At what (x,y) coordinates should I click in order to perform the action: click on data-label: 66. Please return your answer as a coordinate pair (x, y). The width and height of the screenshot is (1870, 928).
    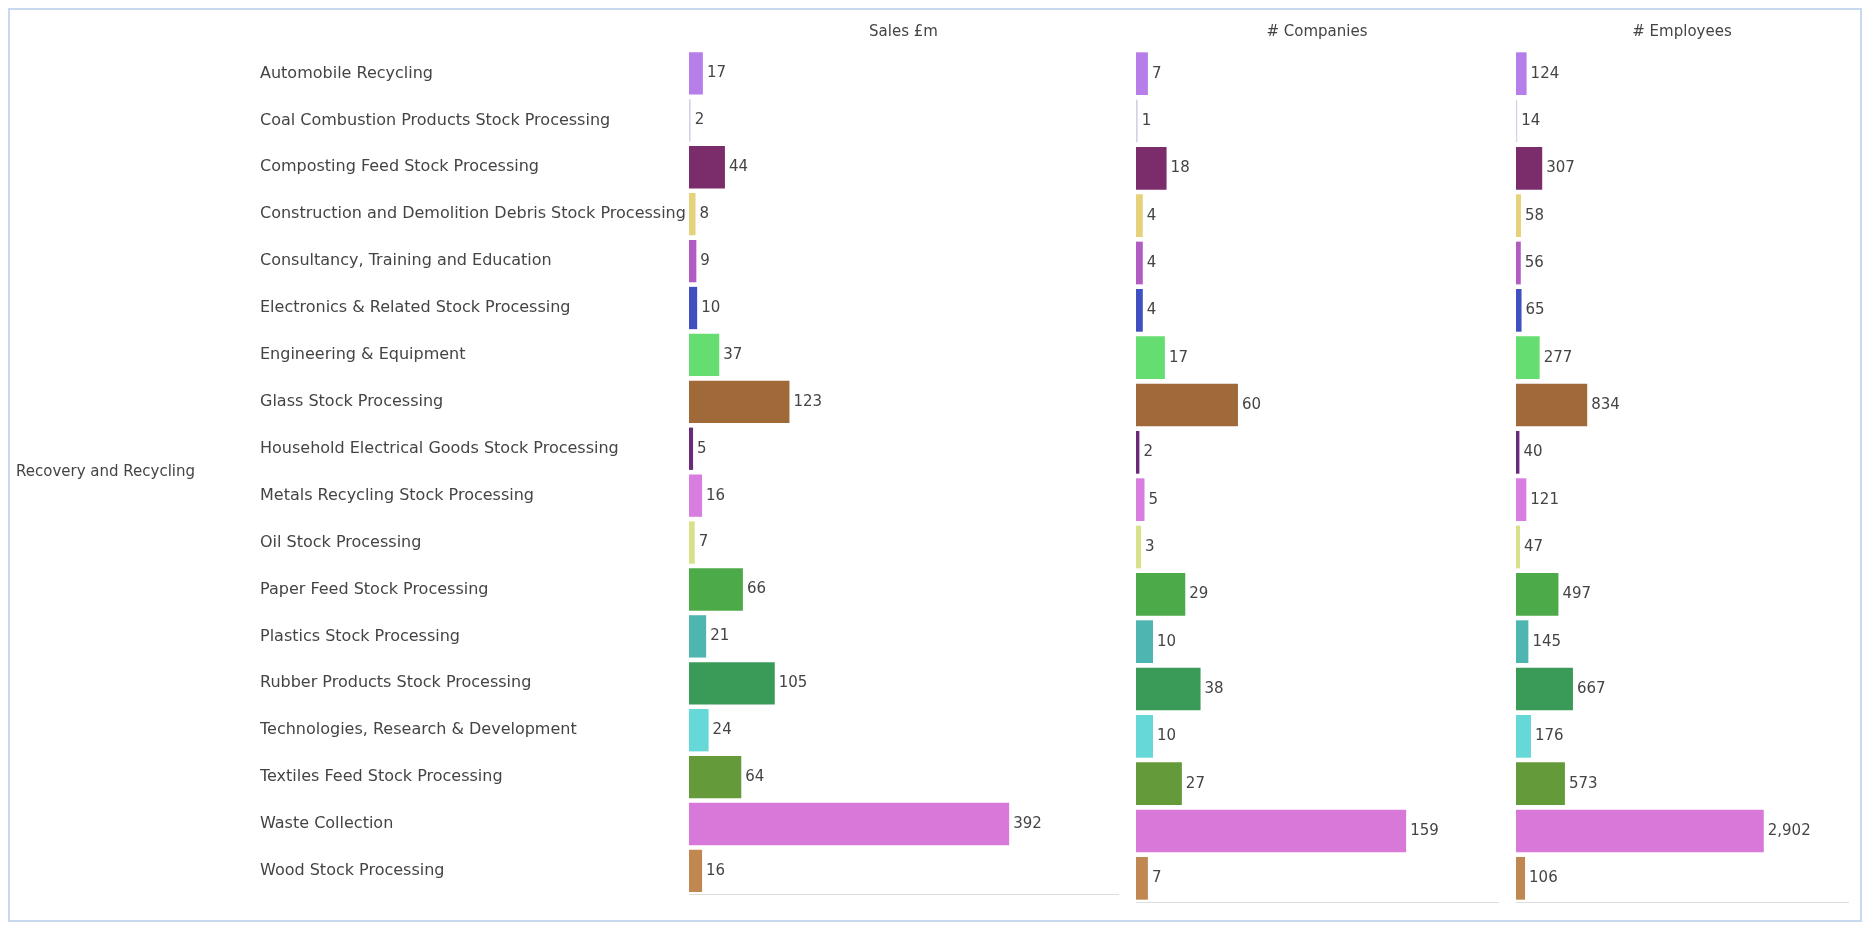
    Looking at the image, I should click on (756, 588).